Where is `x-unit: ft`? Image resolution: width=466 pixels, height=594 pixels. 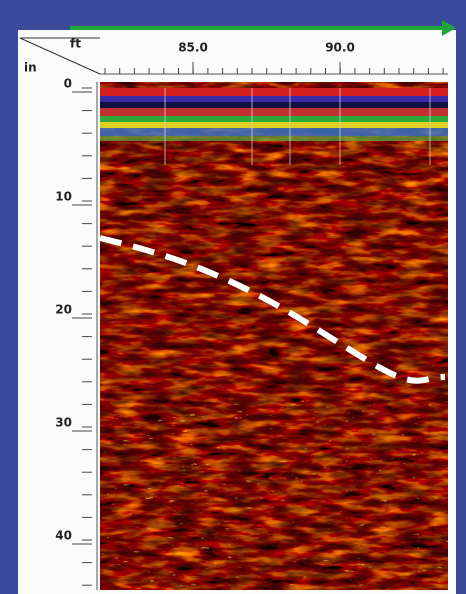
x-unit: ft is located at coordinates (75, 44).